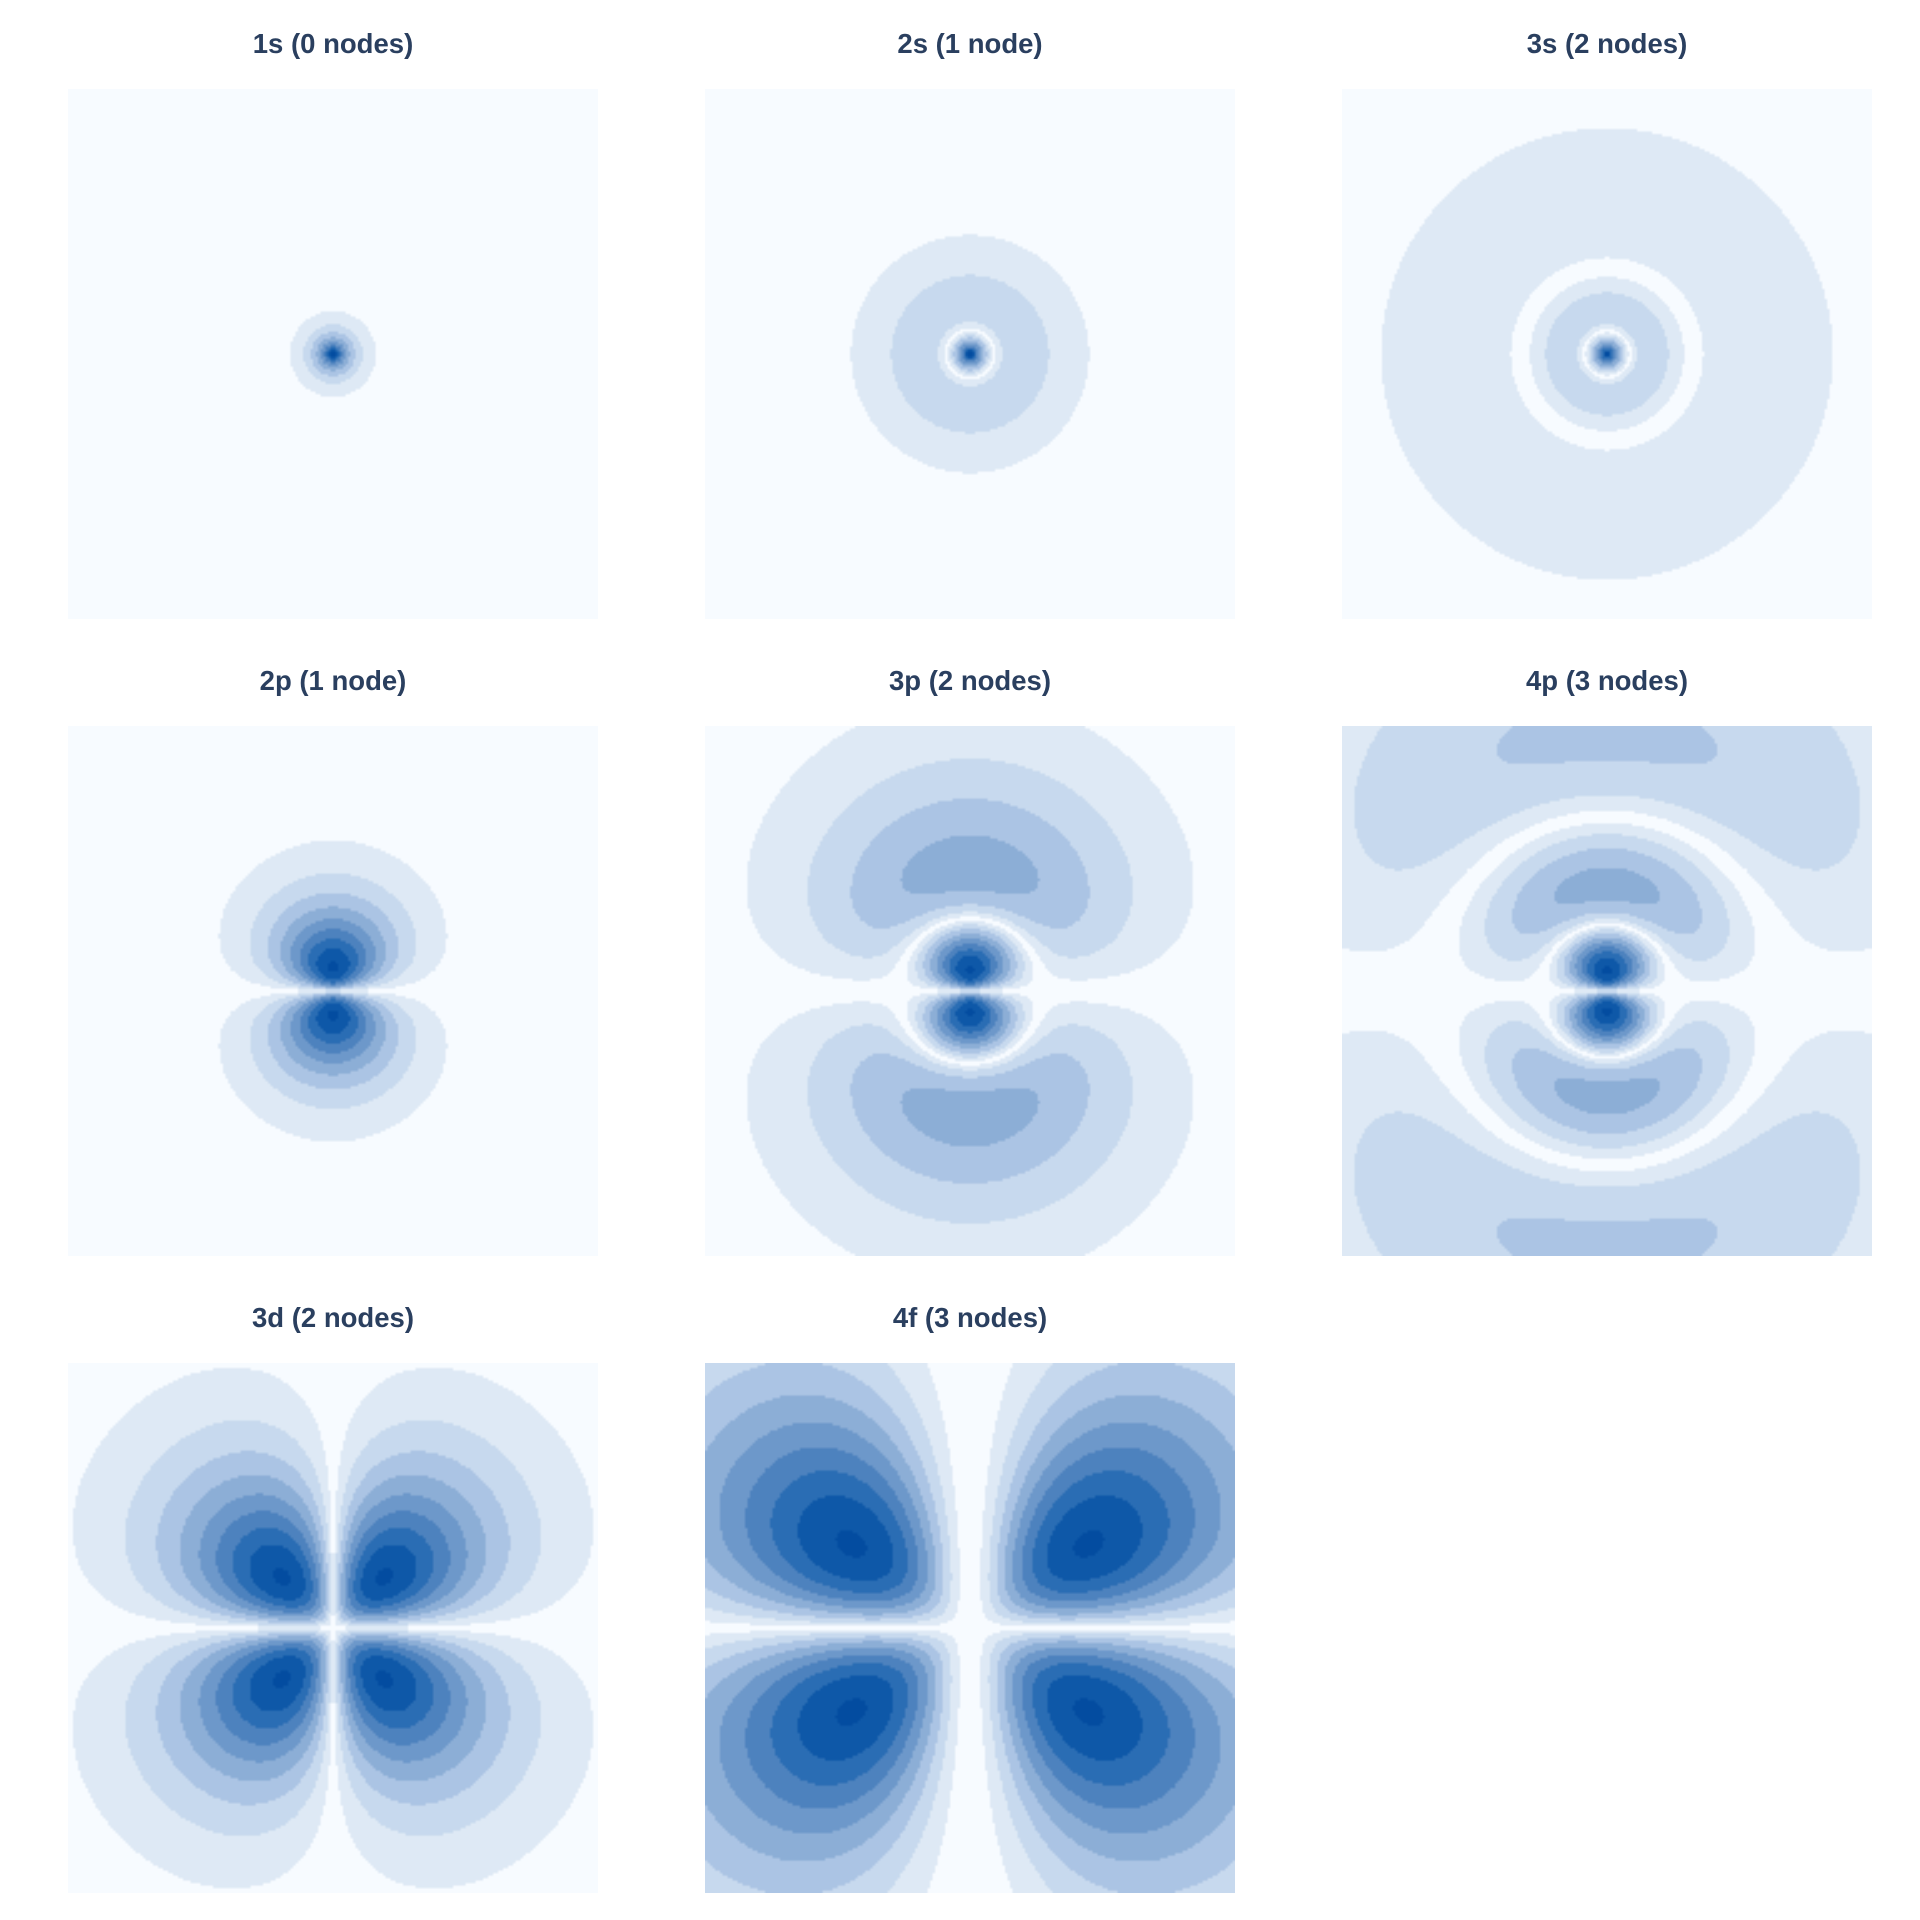 Image resolution: width=1920 pixels, height=1920 pixels. I want to click on orbital-plot-3p, so click(970, 991).